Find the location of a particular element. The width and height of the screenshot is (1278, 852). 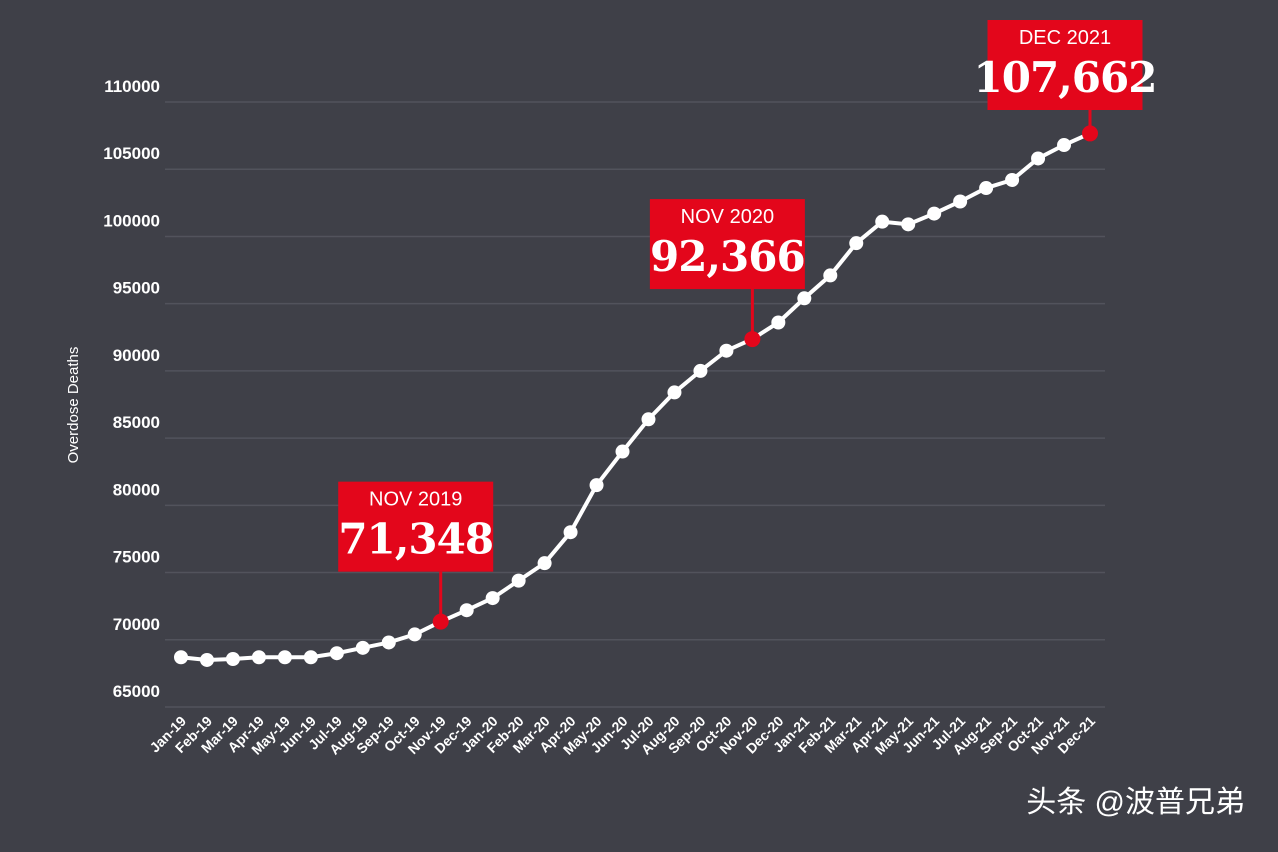

callout: NOV 2020 92,366 is located at coordinates (727, 269).